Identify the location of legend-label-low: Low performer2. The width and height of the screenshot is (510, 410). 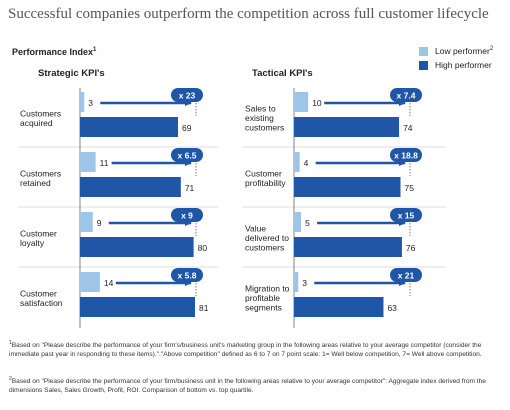
(464, 51).